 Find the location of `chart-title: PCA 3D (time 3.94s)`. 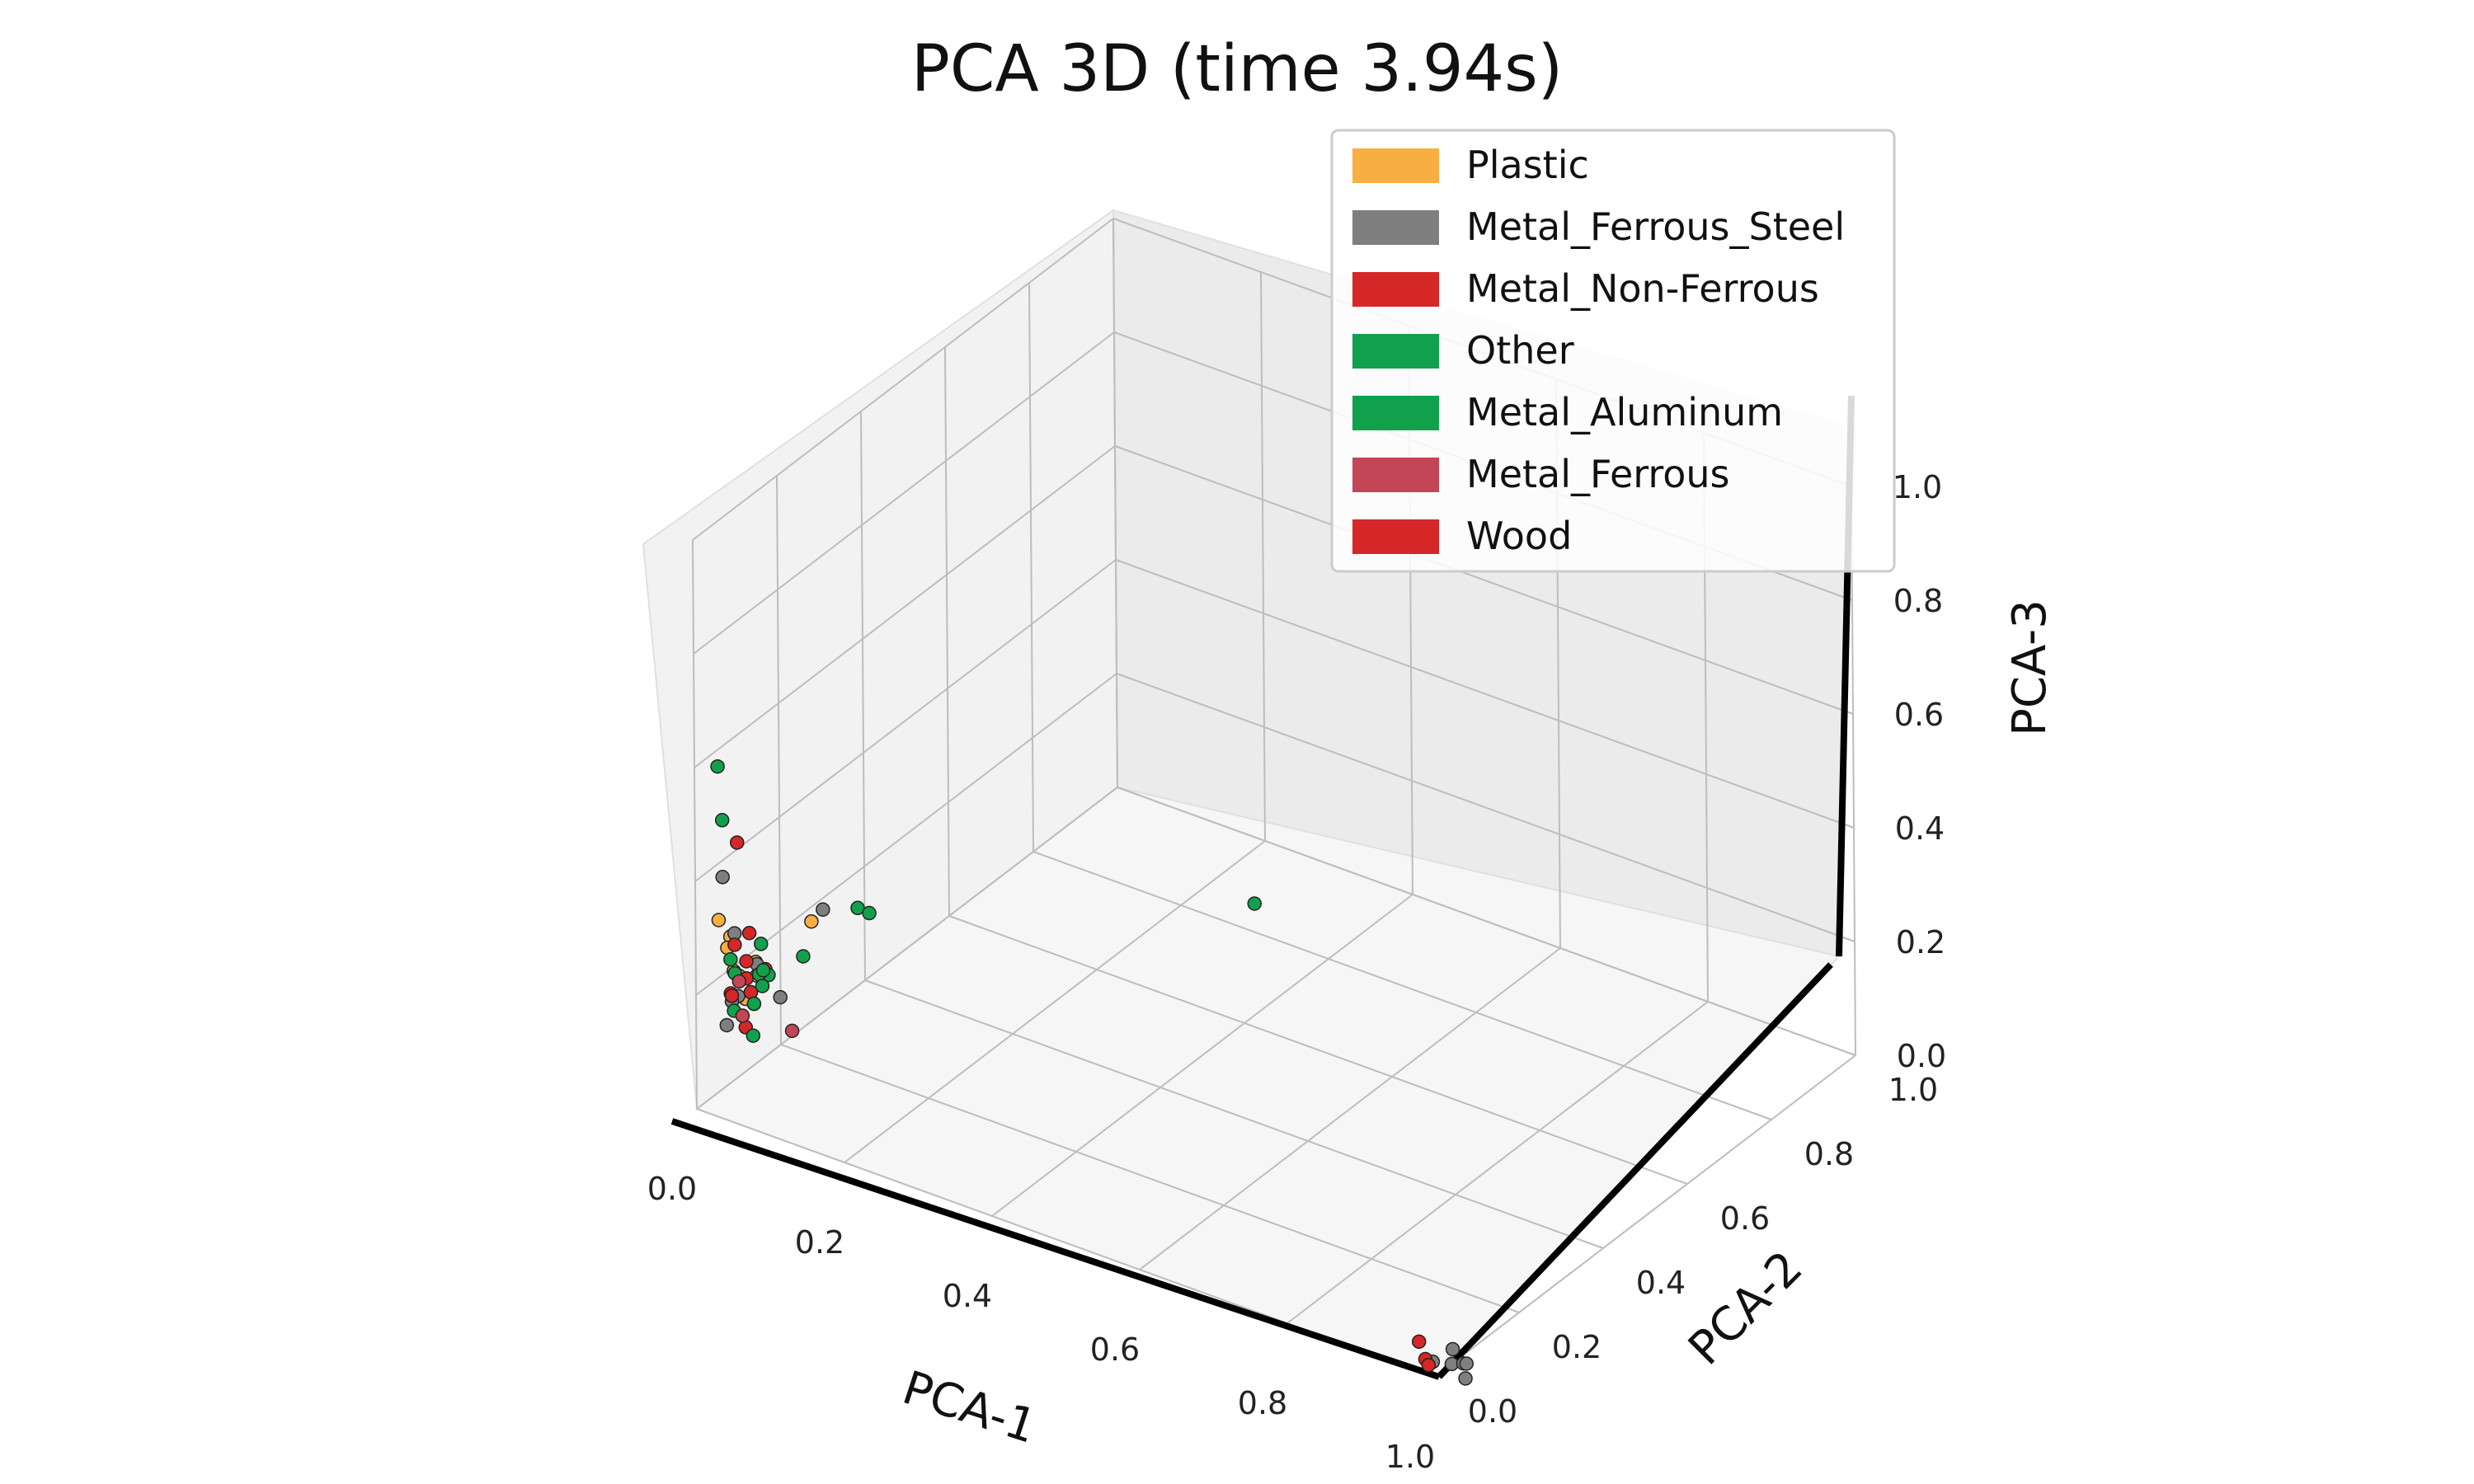

chart-title: PCA 3D (time 3.94s) is located at coordinates (1237, 69).